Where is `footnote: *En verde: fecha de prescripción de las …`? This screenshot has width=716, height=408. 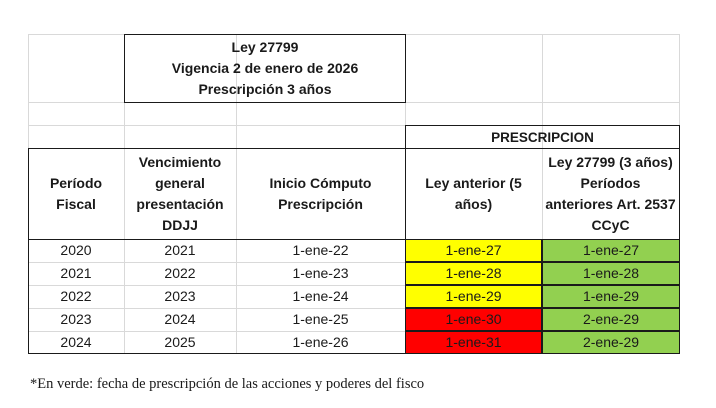 footnote: *En verde: fecha de prescripción de las … is located at coordinates (227, 384).